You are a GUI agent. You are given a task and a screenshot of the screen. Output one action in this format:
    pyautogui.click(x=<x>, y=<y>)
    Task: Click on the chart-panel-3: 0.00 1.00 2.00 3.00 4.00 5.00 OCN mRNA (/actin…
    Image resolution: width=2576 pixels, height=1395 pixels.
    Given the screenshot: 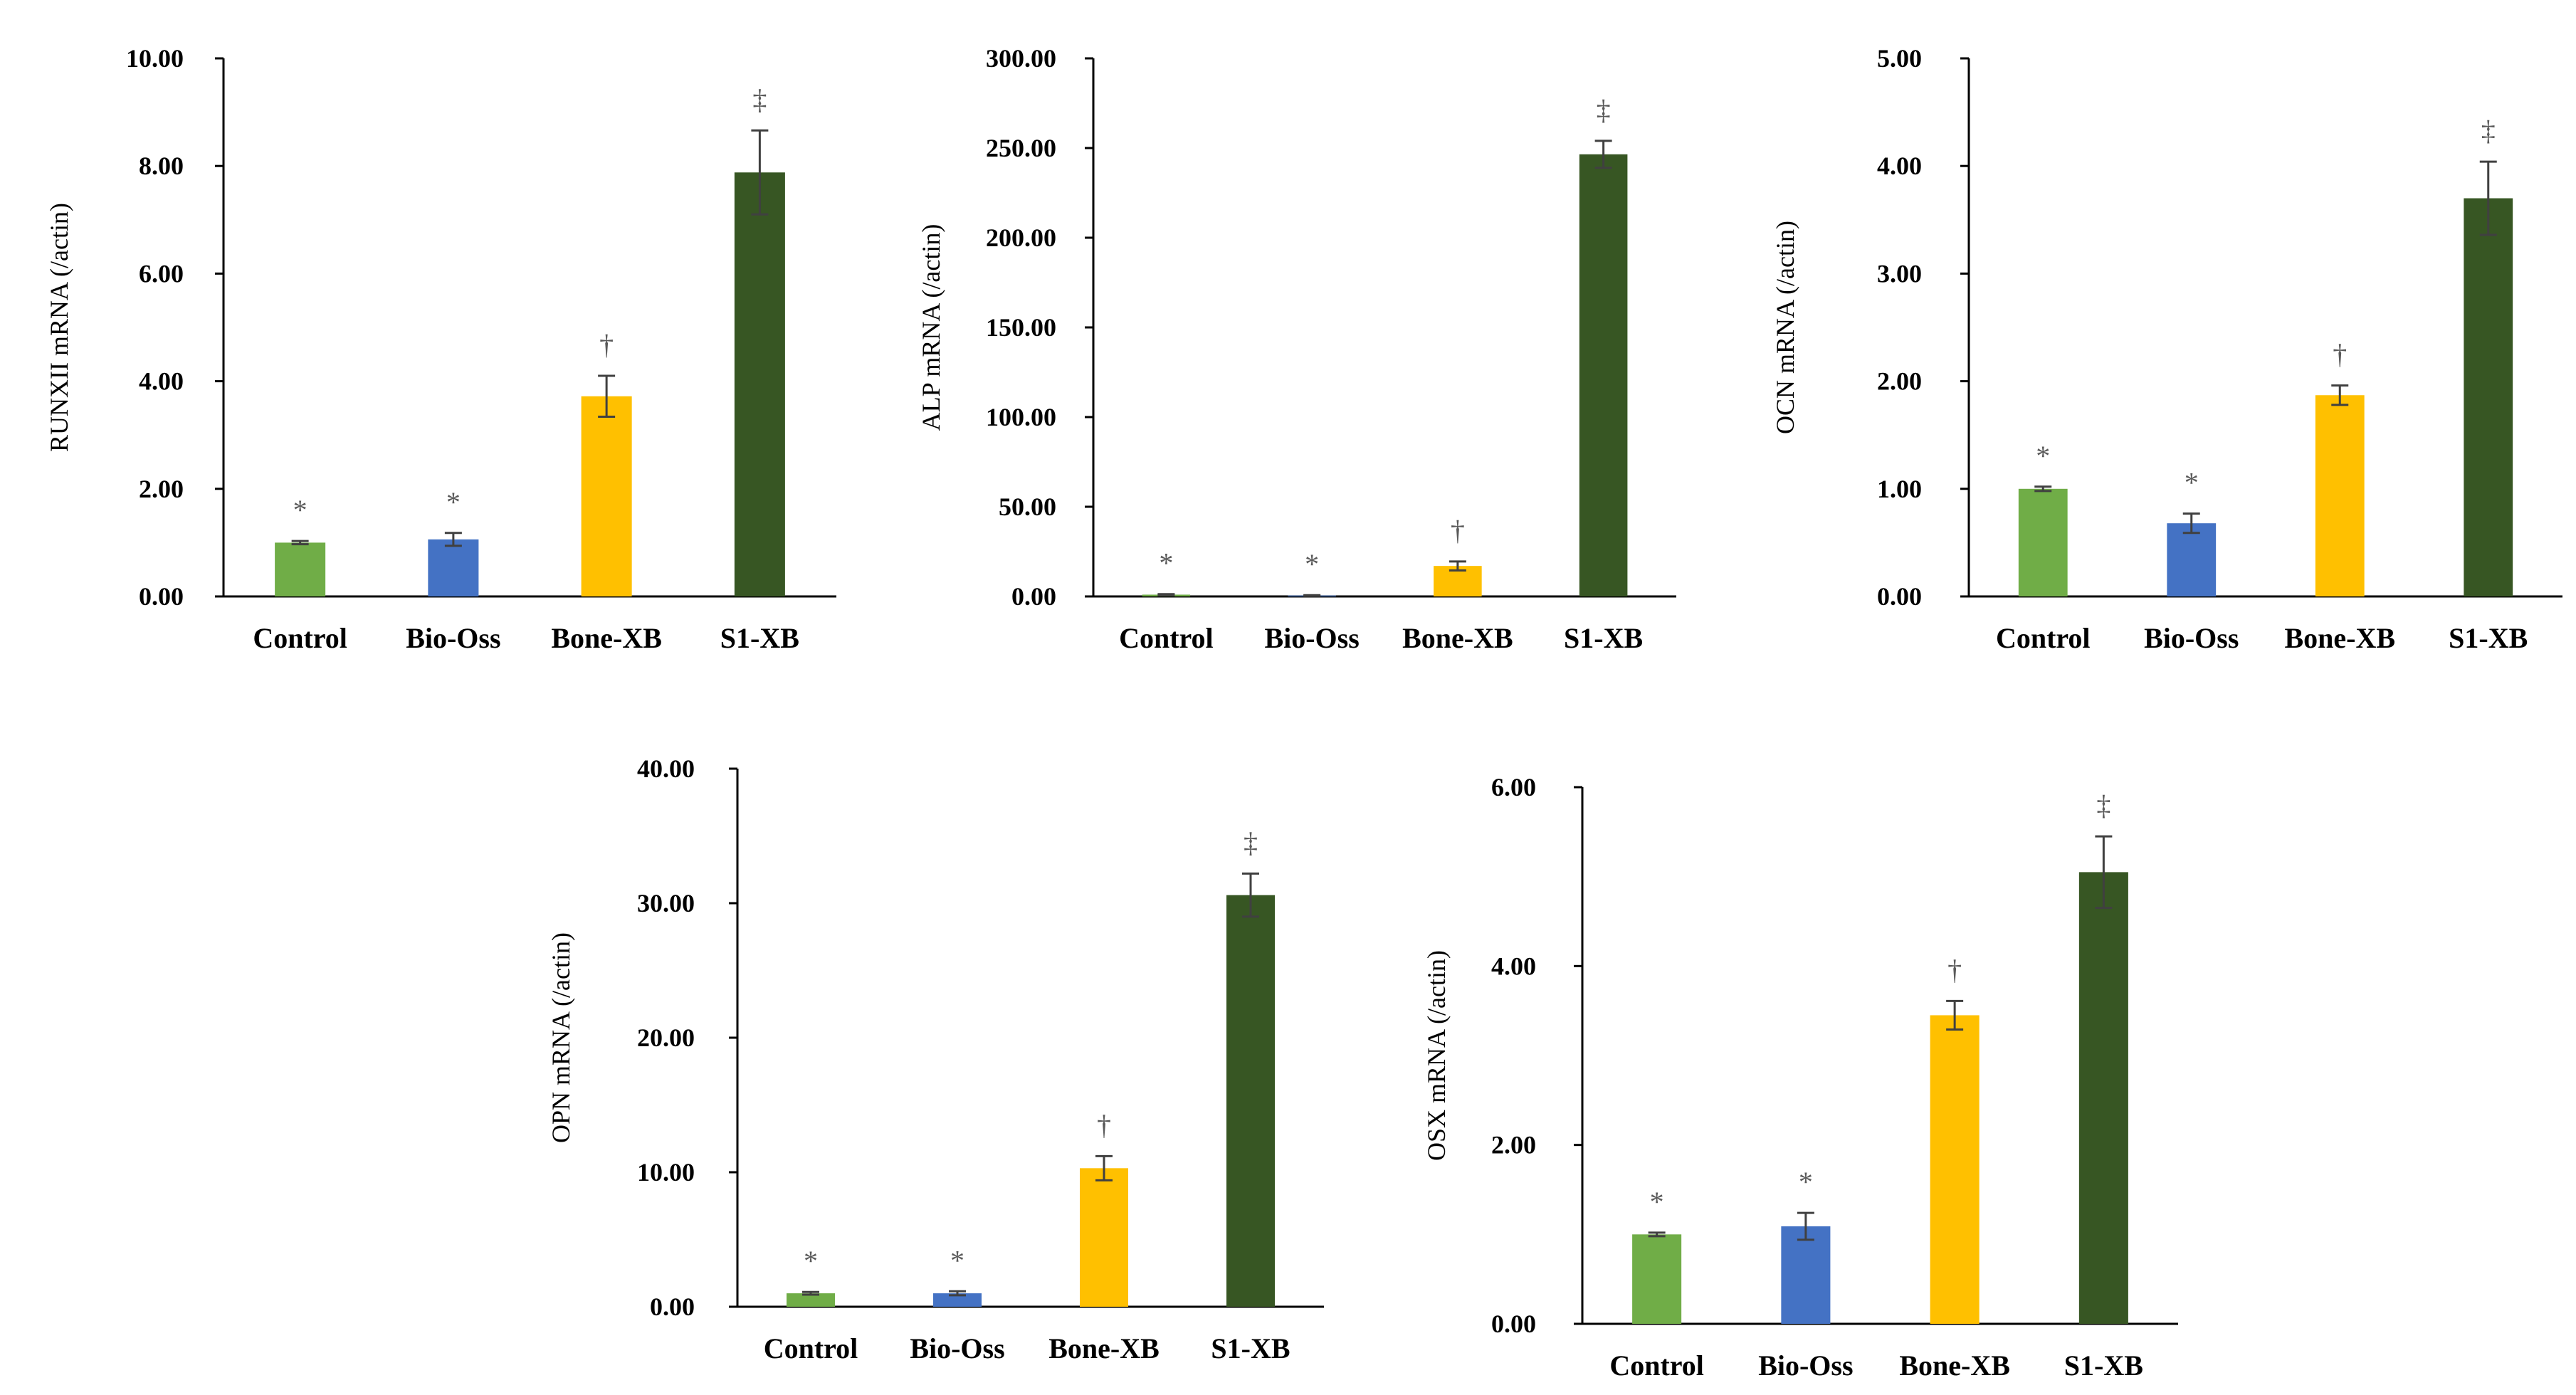 What is the action you would take?
    pyautogui.click(x=2166, y=349)
    